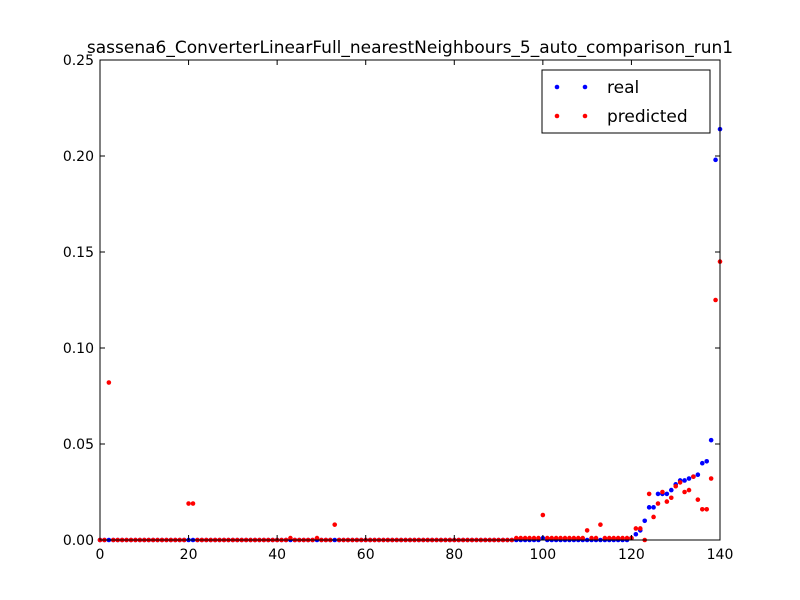 The image size is (800, 600). What do you see at coordinates (542, 555) in the screenshot?
I see `x-tick-label: 100` at bounding box center [542, 555].